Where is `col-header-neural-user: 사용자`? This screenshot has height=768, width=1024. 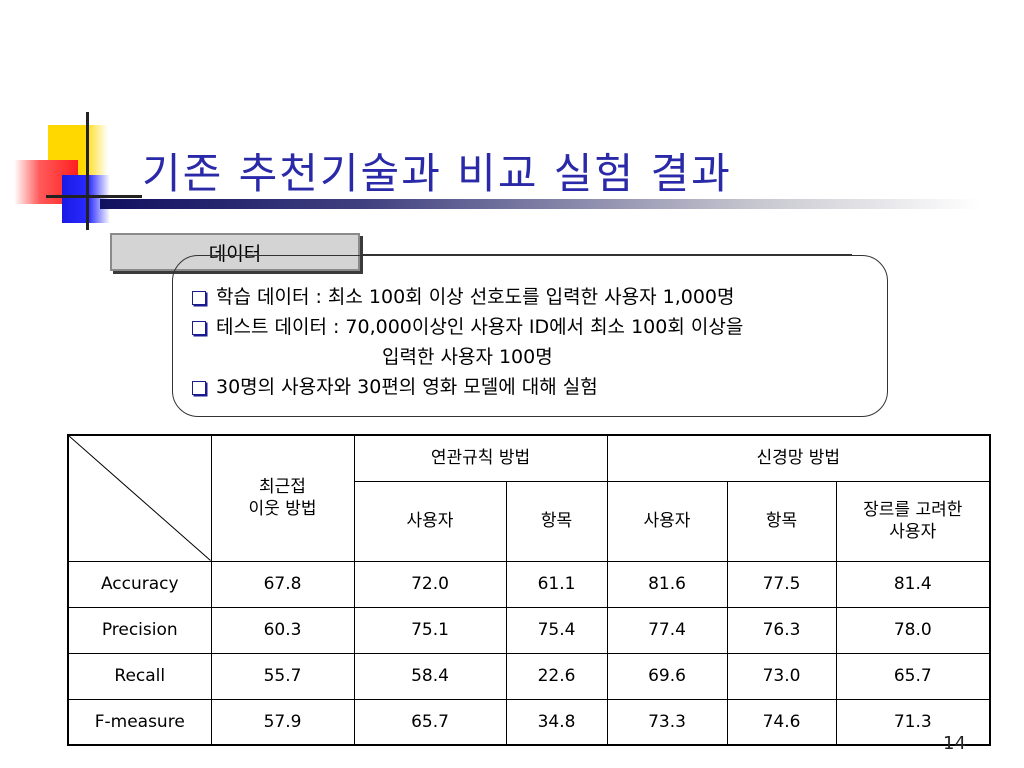
col-header-neural-user: 사용자 is located at coordinates (667, 521).